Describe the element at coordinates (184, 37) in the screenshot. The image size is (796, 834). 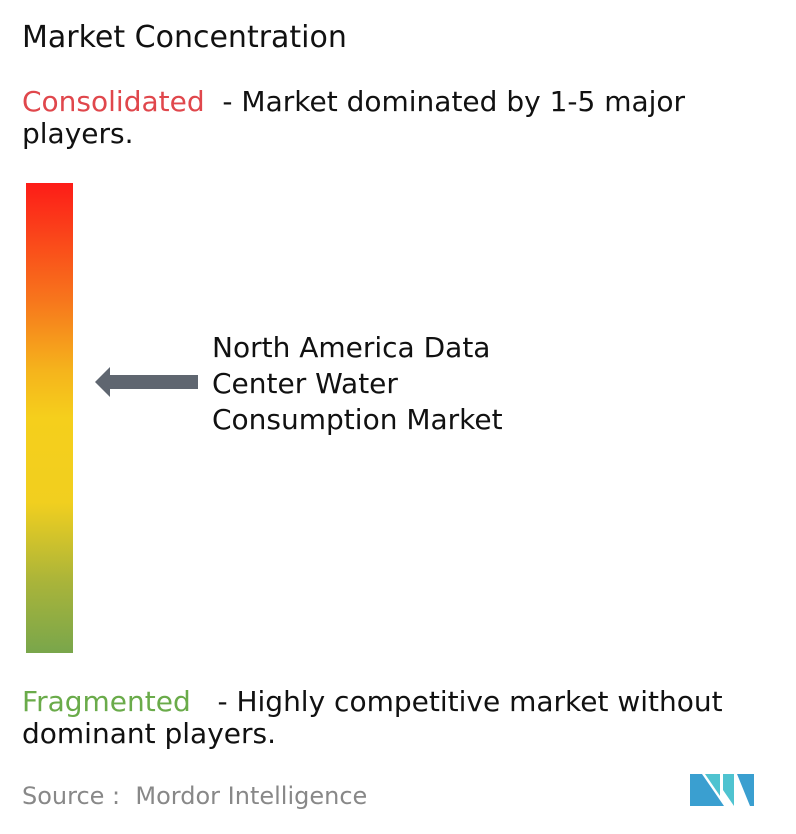
I see `page-title: Market Concentration` at that location.